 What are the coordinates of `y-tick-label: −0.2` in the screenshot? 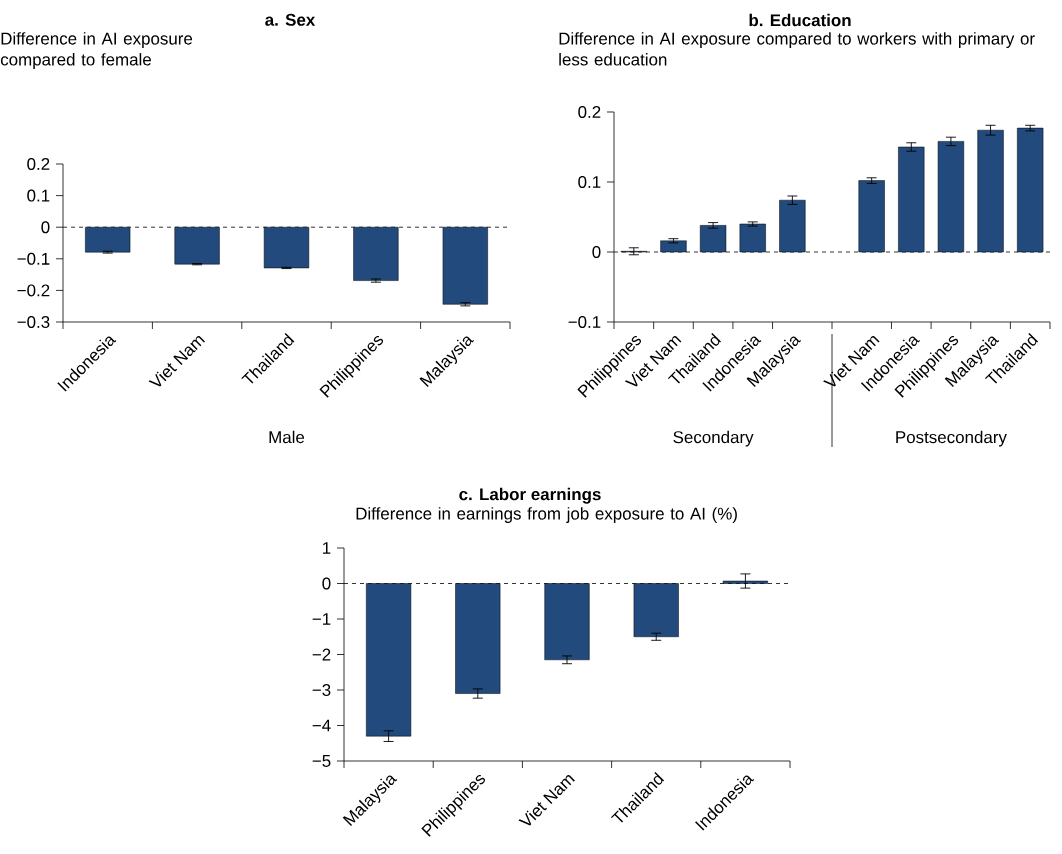 It's located at (33, 290).